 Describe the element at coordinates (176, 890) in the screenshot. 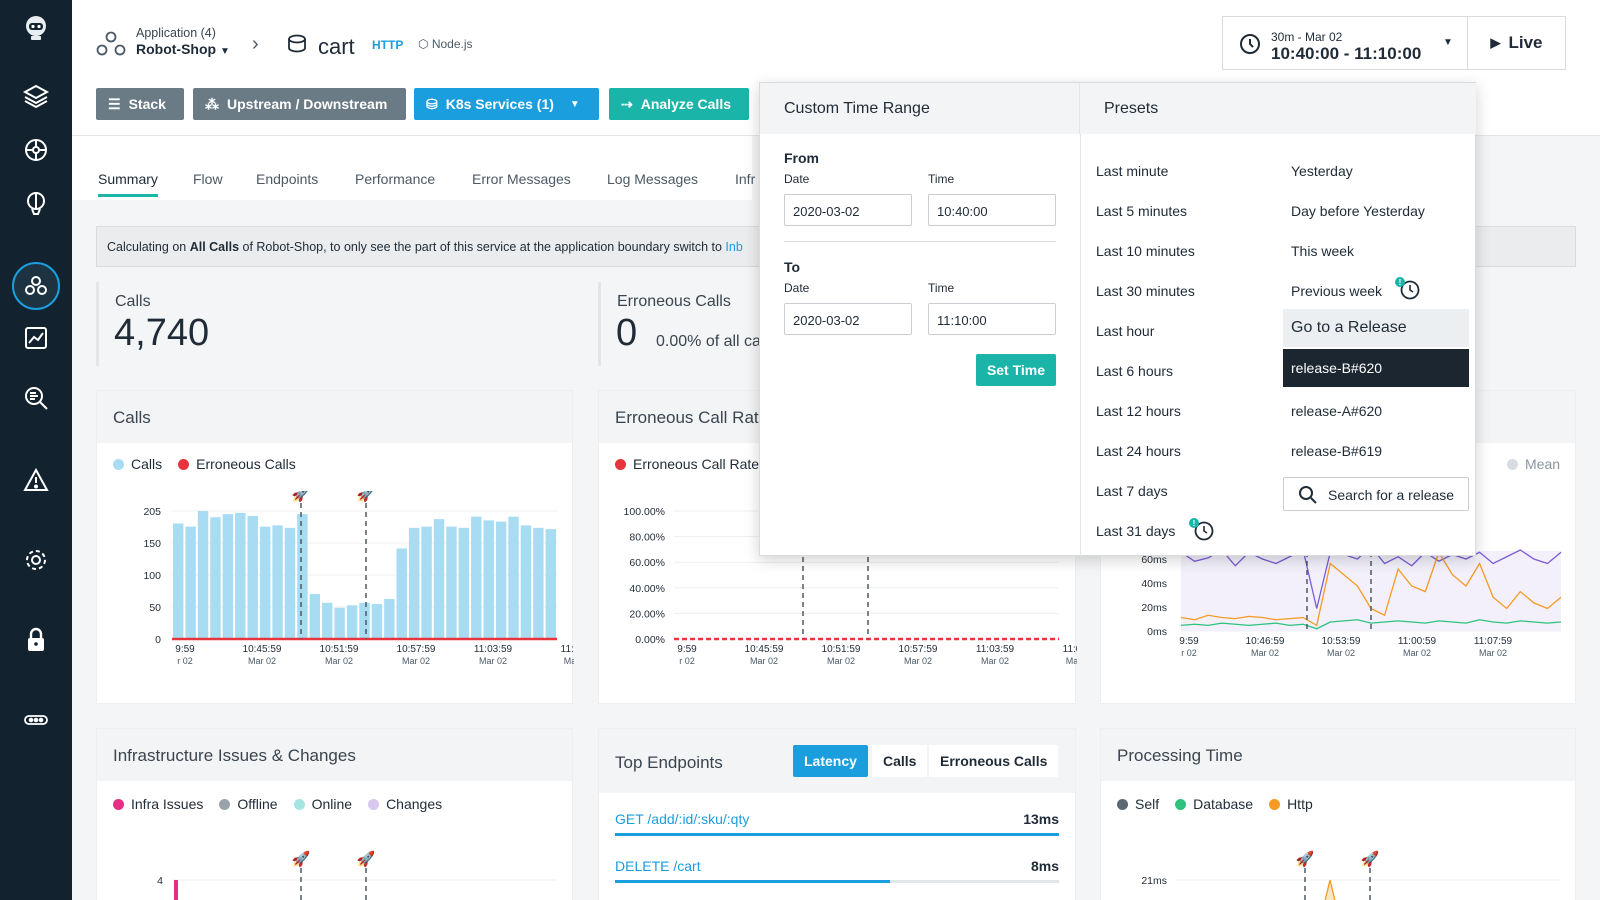

I see `infra-issue-bar` at that location.